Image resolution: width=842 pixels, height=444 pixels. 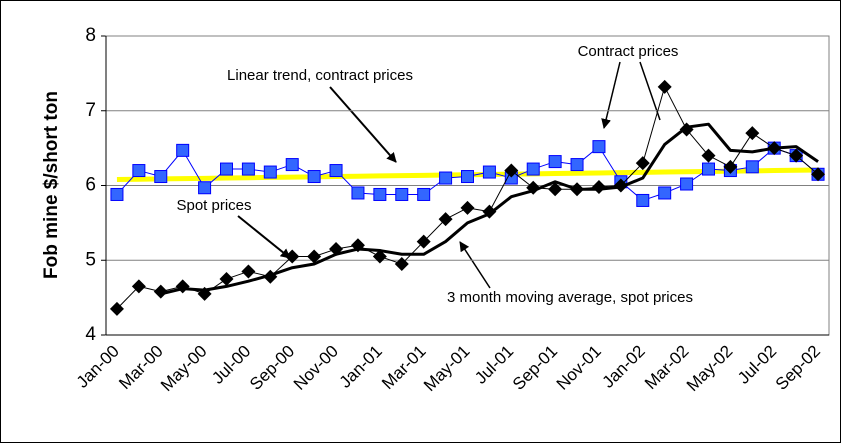 What do you see at coordinates (320, 75) in the screenshot?
I see `annotation: Linear trend, contract prices` at bounding box center [320, 75].